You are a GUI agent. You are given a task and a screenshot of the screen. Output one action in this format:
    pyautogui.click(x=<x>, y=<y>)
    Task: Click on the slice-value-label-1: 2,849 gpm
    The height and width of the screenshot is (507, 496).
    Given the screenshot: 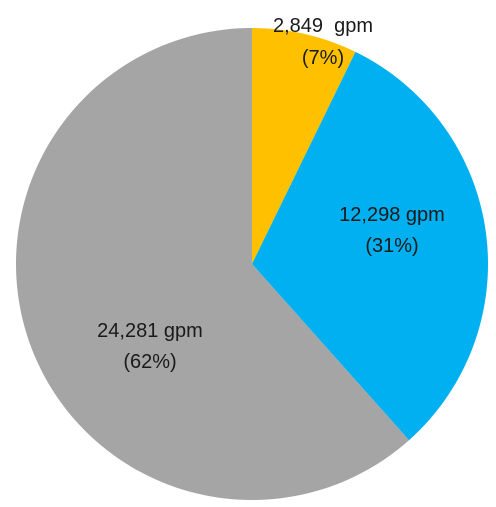 What is the action you would take?
    pyautogui.click(x=323, y=26)
    